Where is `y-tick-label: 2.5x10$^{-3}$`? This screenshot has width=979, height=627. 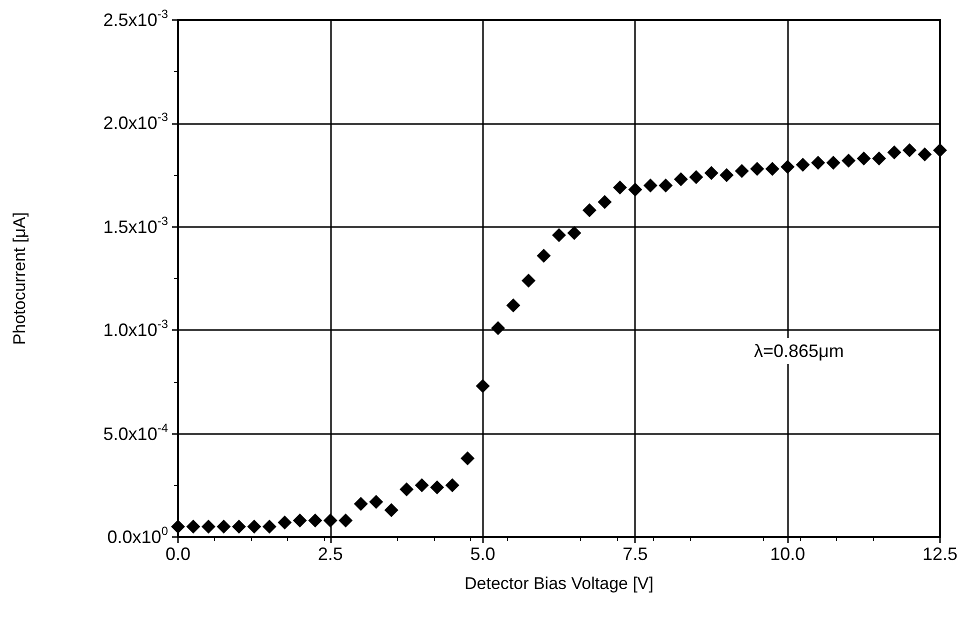
y-tick-label: 2.5x10$^{-3}$ is located at coordinates (135, 19).